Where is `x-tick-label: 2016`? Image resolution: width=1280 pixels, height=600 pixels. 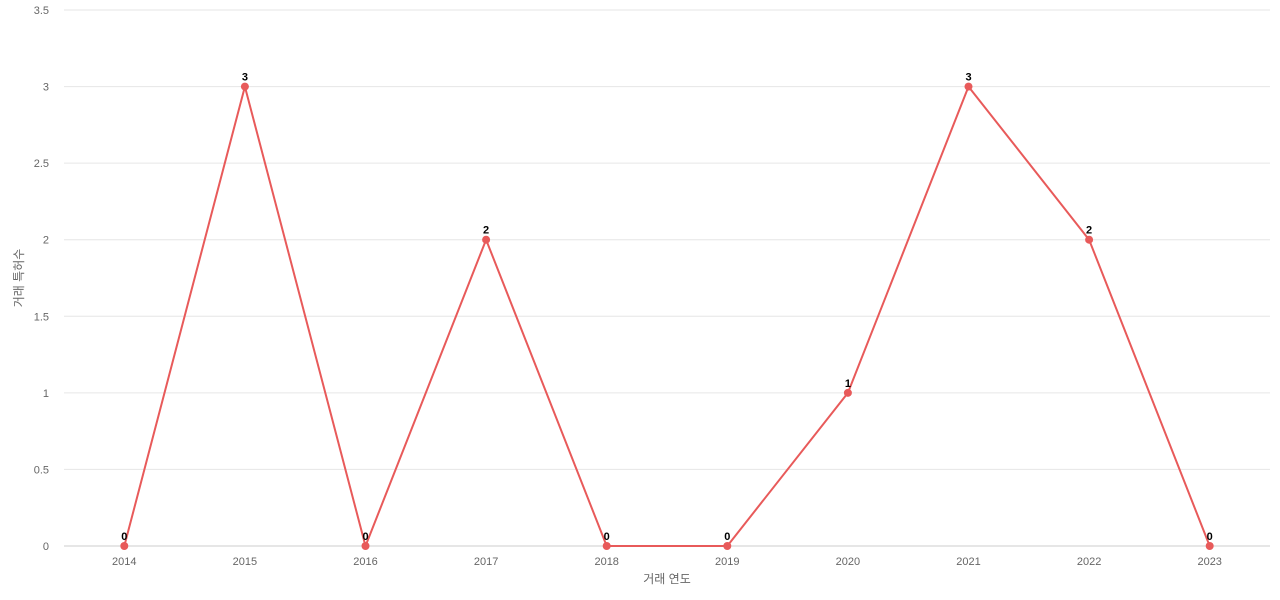
x-tick-label: 2016 is located at coordinates (365, 562).